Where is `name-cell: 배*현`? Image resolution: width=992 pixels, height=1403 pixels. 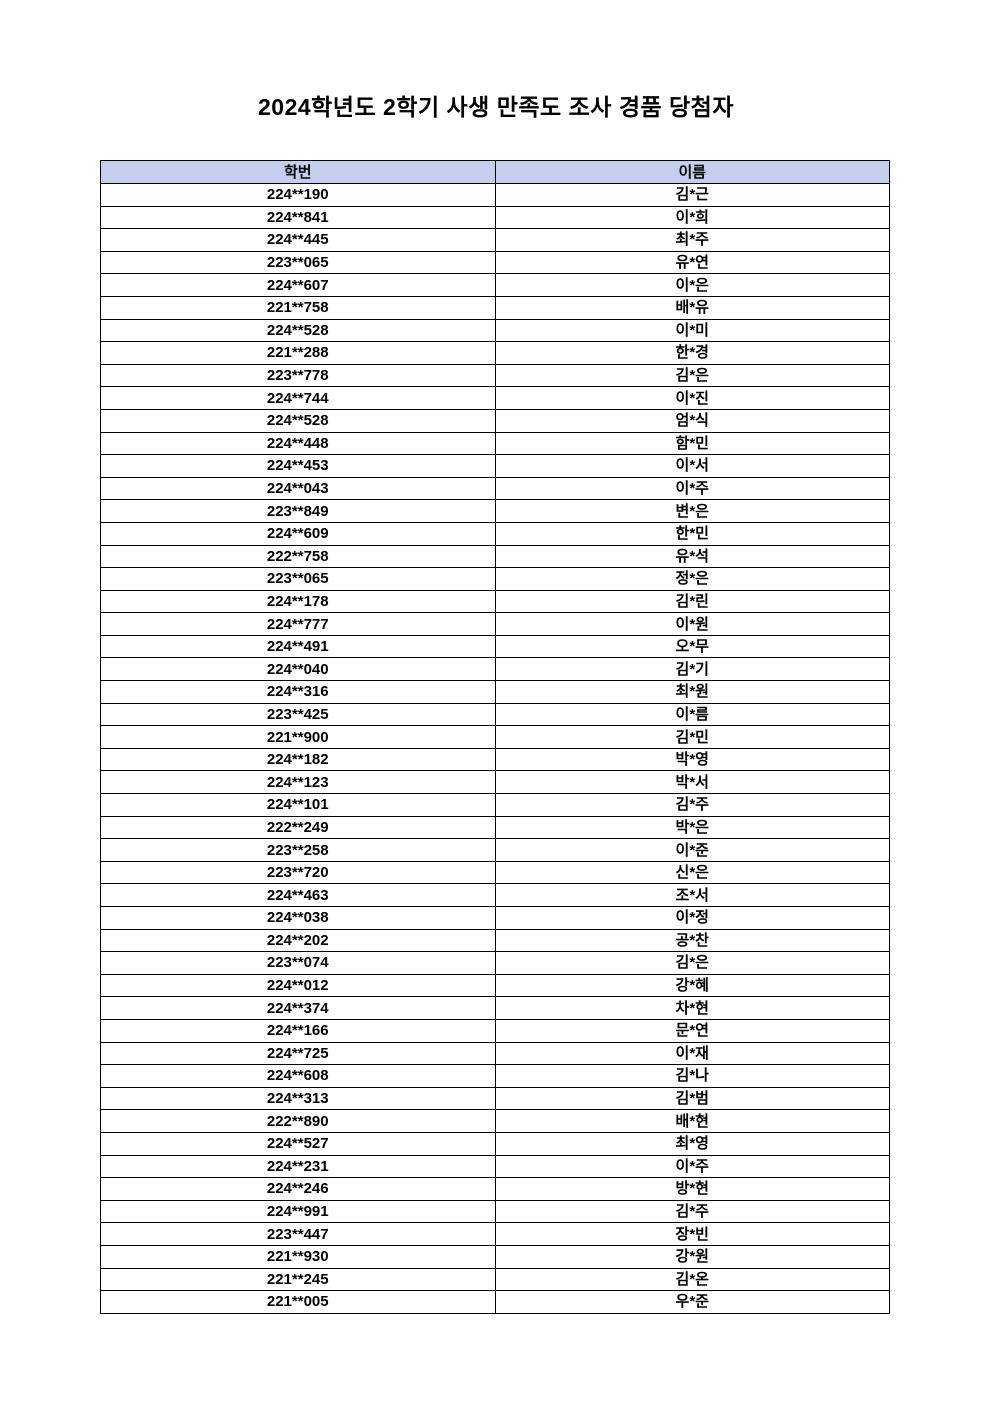 name-cell: 배*현 is located at coordinates (692, 1121).